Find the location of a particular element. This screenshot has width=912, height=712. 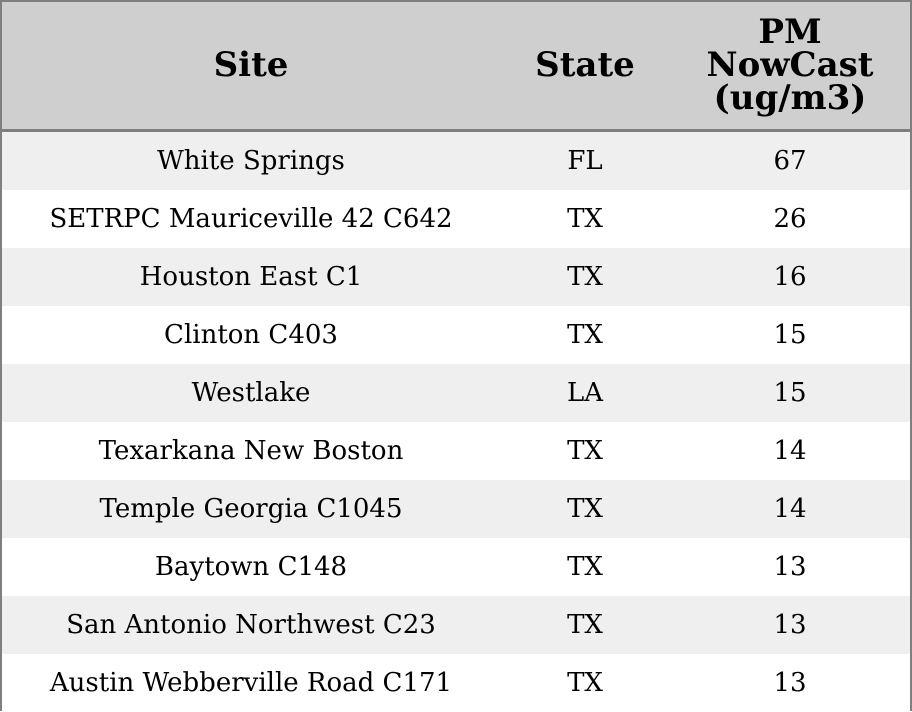

pm-value-cell: 16 is located at coordinates (790, 277).